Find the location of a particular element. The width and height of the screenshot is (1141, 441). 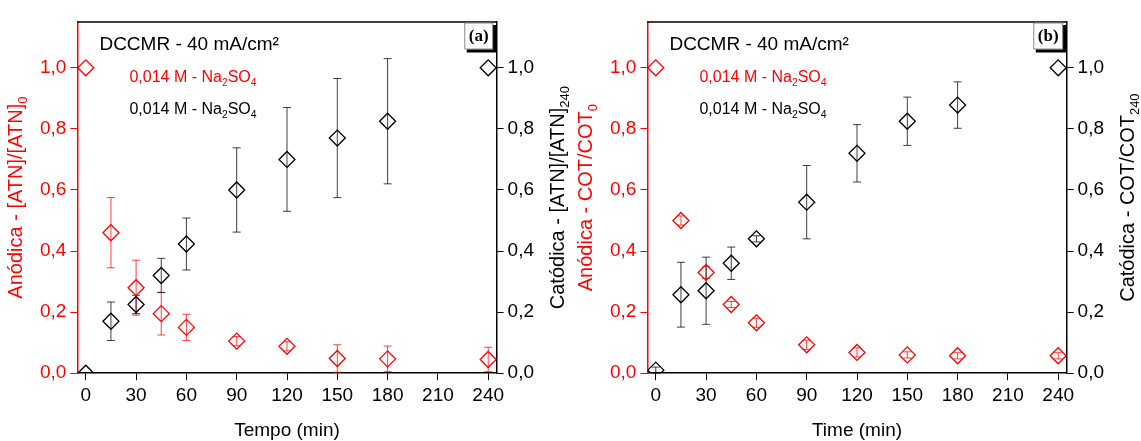

annotation: (a) is located at coordinates (478, 36).